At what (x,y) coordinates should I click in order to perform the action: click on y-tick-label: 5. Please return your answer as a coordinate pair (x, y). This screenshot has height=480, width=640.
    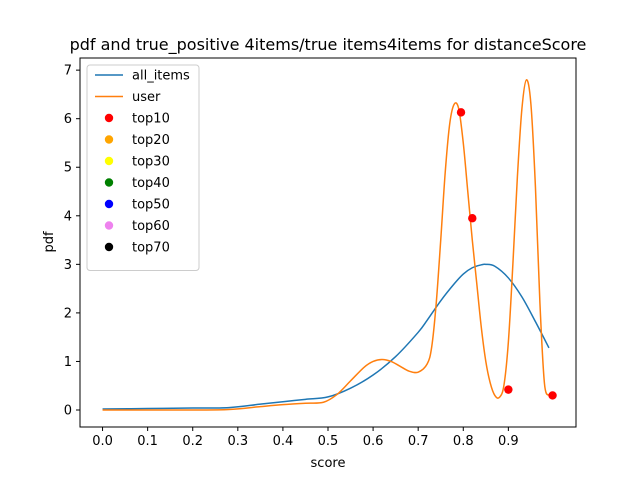
    Looking at the image, I should click on (68, 168).